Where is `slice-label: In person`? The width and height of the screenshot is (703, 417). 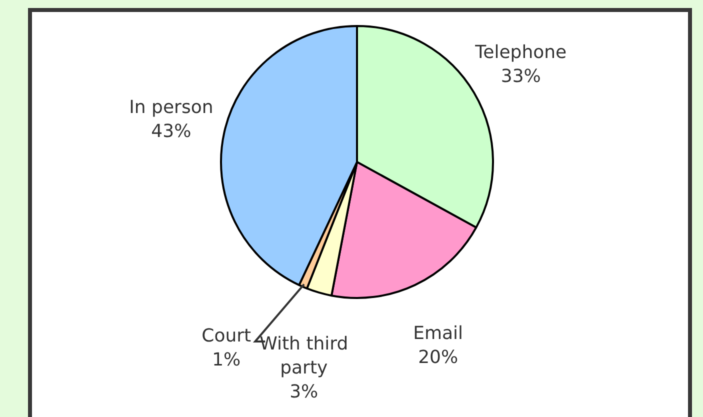 slice-label: In person is located at coordinates (171, 107).